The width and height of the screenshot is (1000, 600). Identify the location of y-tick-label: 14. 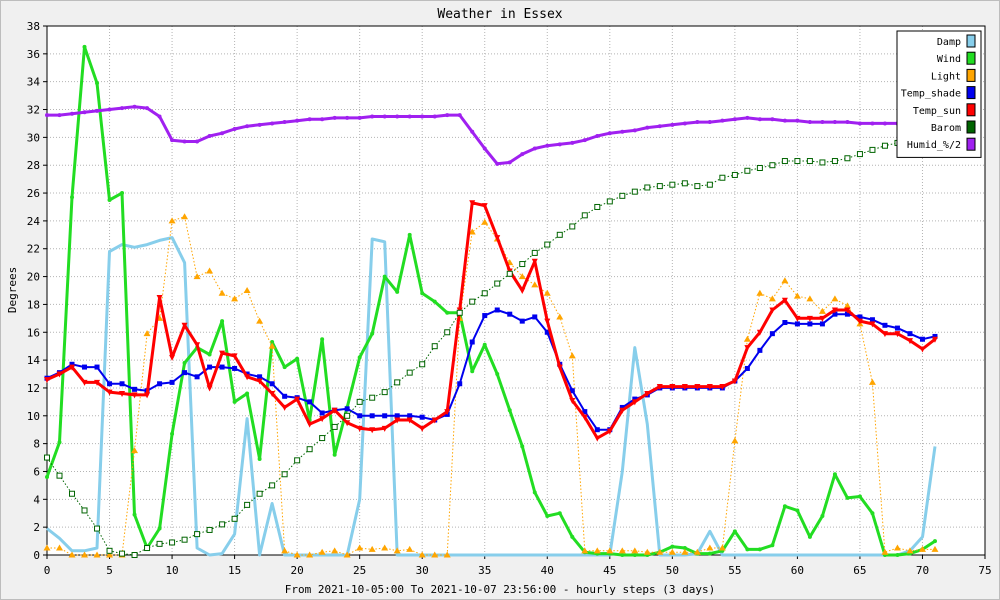
(34, 360).